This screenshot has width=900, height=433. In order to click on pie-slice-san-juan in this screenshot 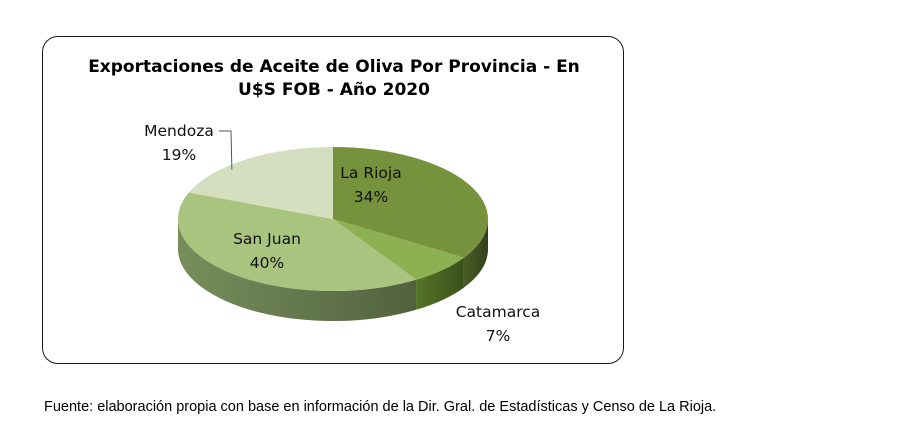, I will do `click(297, 241)`.